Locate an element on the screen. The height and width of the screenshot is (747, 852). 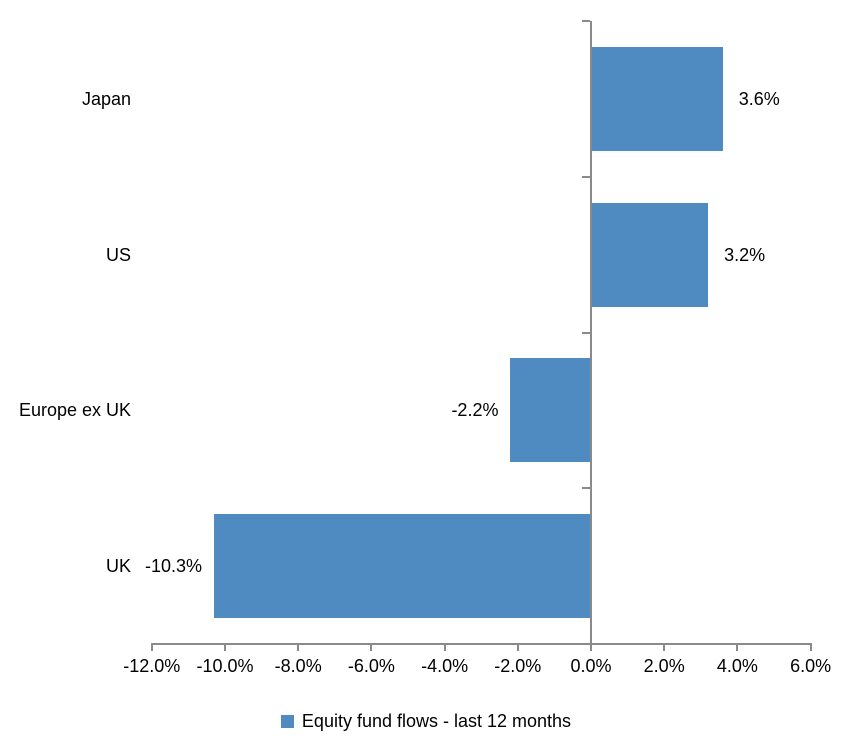
data-label: -10.3% is located at coordinates (173, 566).